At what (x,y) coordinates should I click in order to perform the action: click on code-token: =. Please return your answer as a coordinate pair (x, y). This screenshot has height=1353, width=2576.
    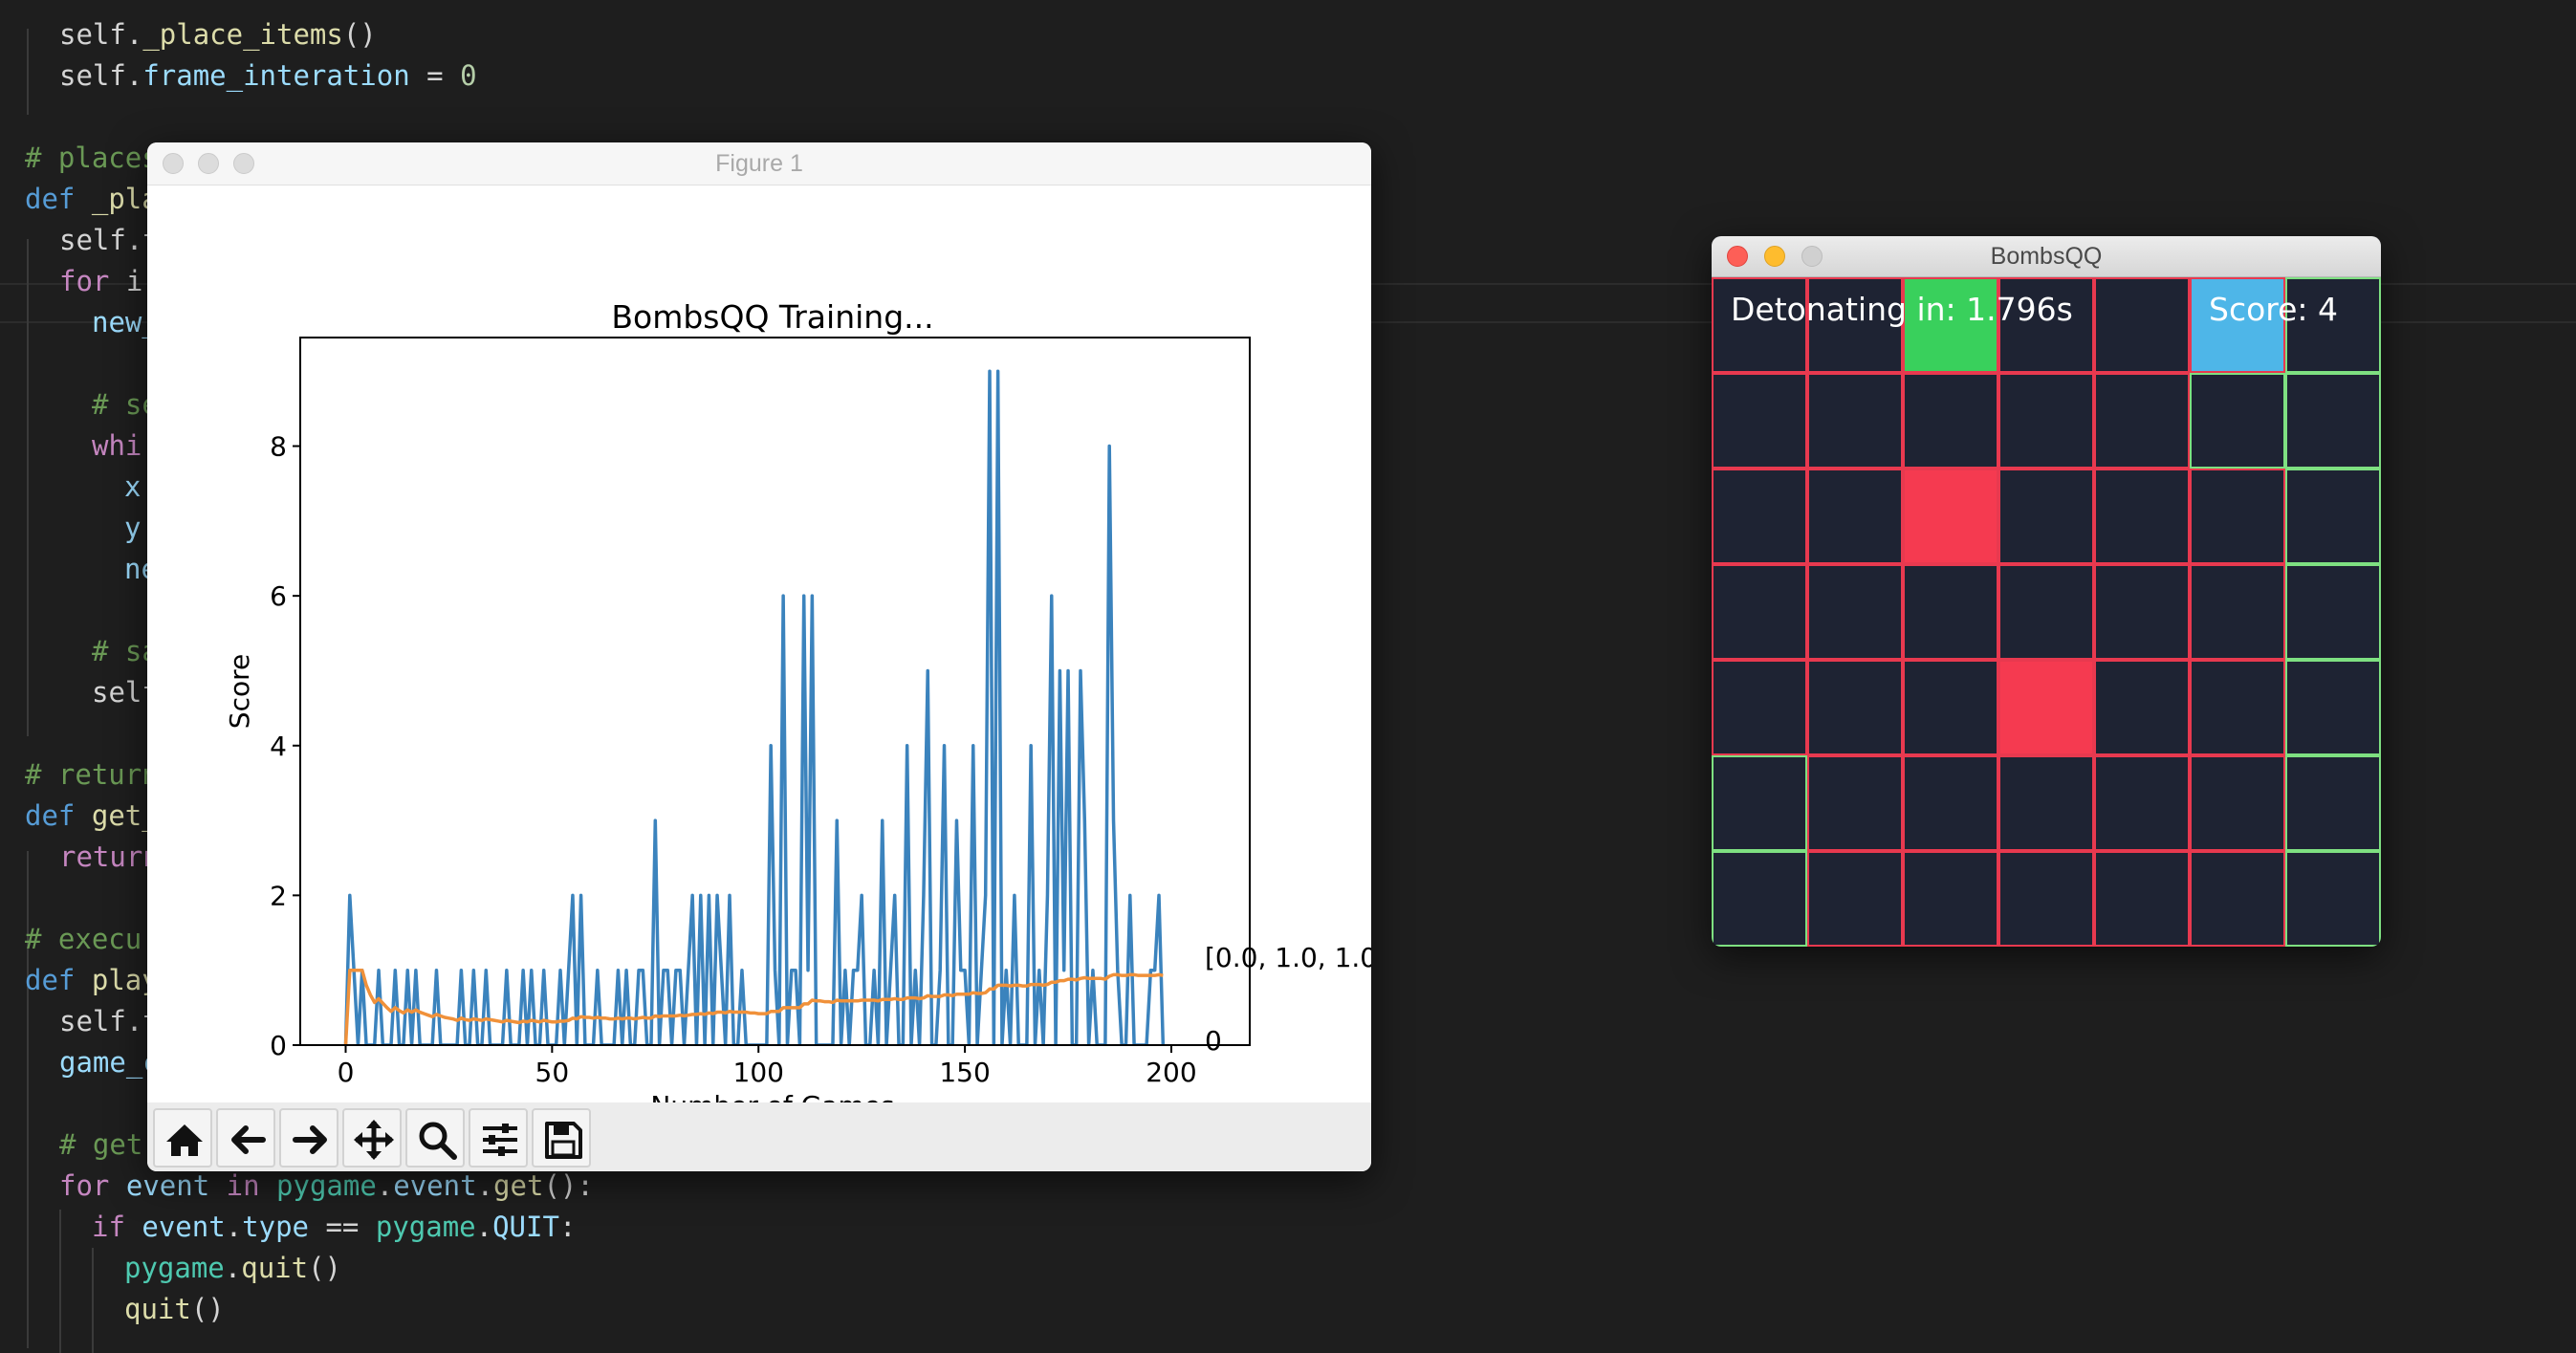
    Looking at the image, I should click on (435, 76).